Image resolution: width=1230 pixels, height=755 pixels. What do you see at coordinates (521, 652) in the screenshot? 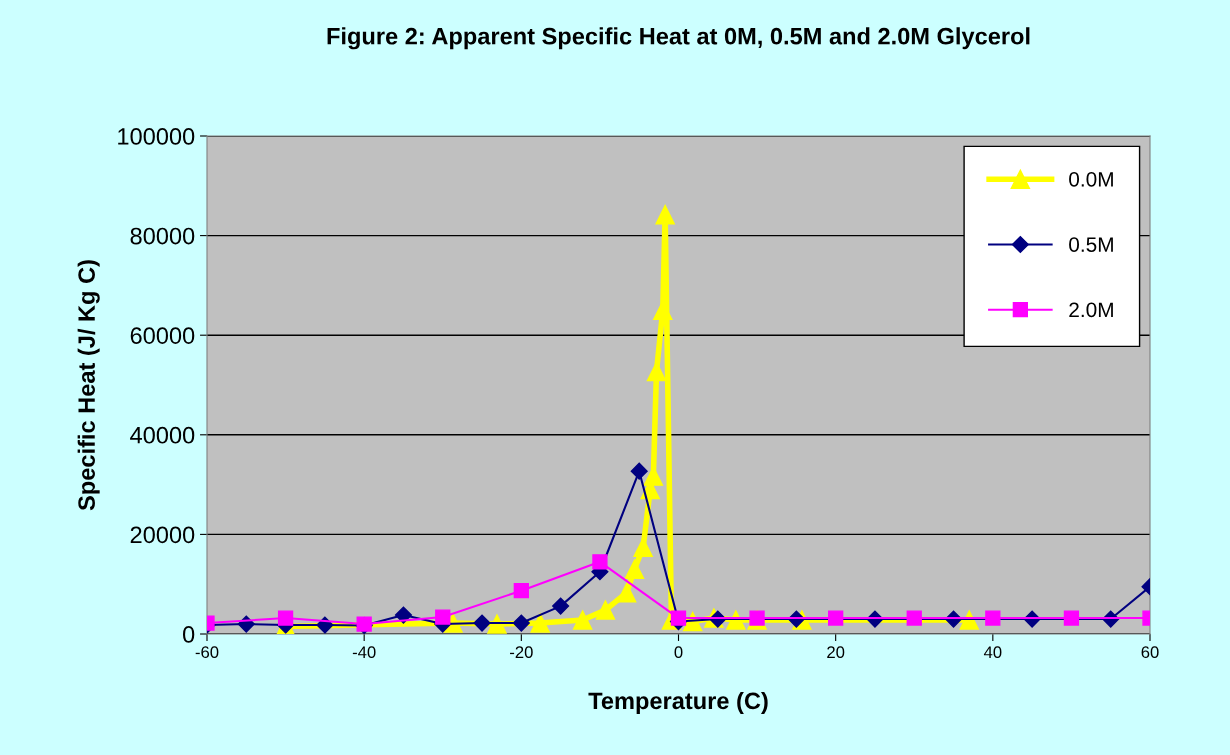
I see `x-tick-label: -20` at bounding box center [521, 652].